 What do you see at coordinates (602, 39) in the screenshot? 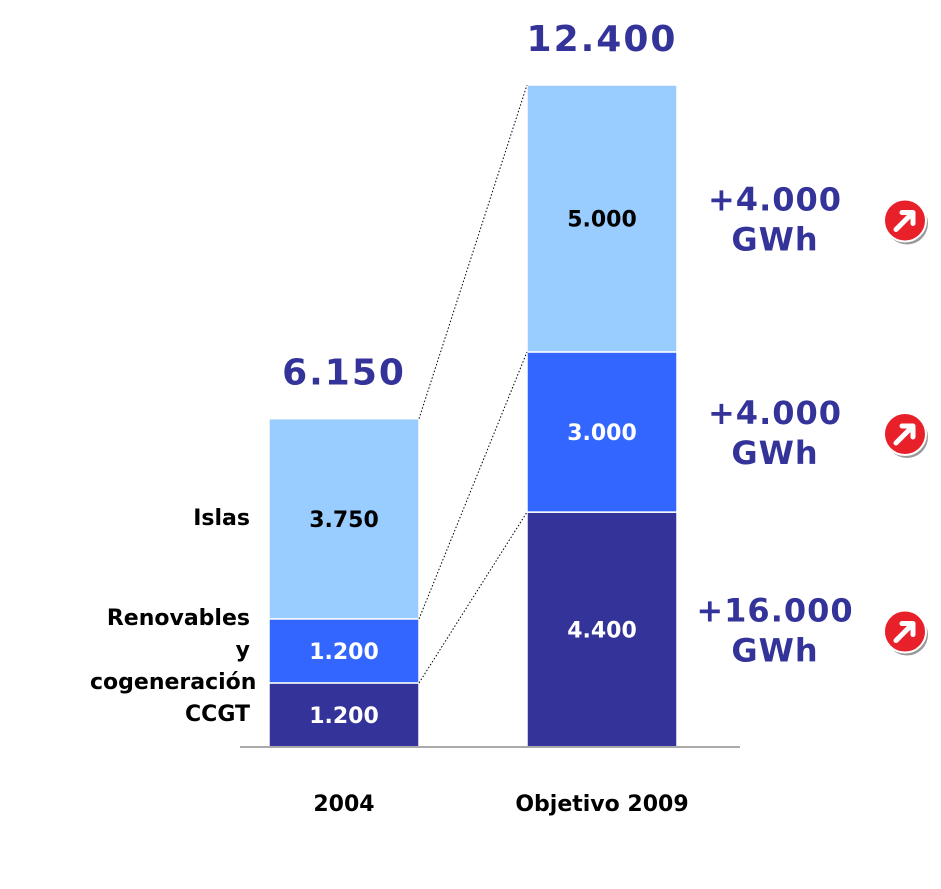
I see `total-label: 12.400` at bounding box center [602, 39].